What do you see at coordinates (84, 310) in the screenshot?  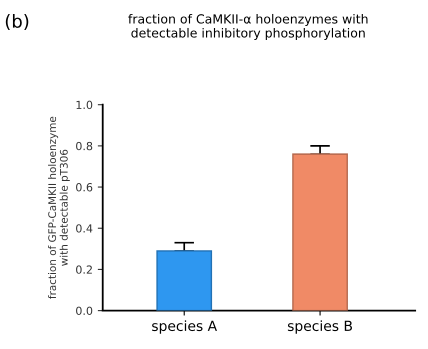 I see `y-tick-label: 0.0` at bounding box center [84, 310].